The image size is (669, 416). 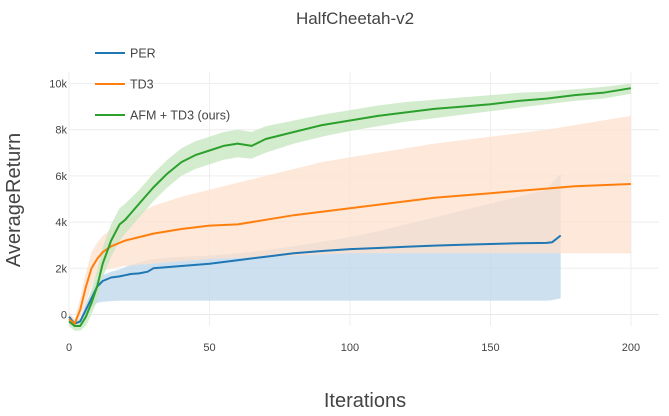 What do you see at coordinates (350, 348) in the screenshot?
I see `x-tick-label: 100` at bounding box center [350, 348].